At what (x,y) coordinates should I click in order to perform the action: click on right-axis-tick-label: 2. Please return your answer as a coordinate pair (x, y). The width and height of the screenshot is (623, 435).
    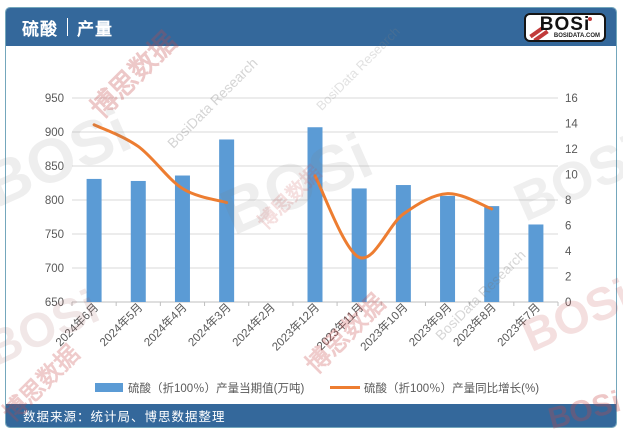
    Looking at the image, I should click on (568, 278).